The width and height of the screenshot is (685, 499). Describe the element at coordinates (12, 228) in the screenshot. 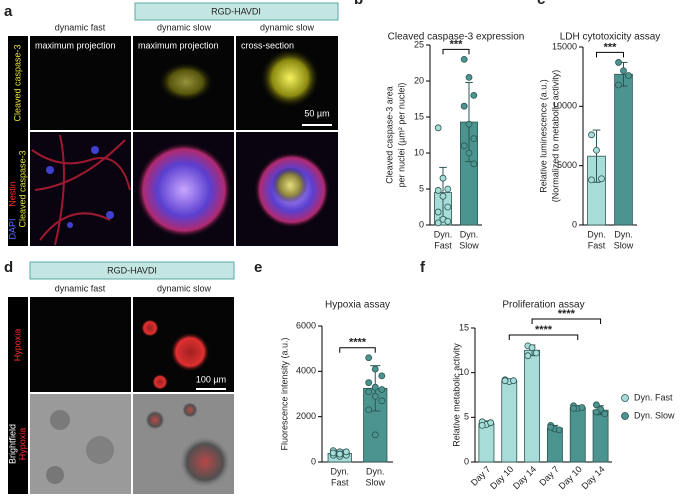

I see `row-label: DAPI` at that location.